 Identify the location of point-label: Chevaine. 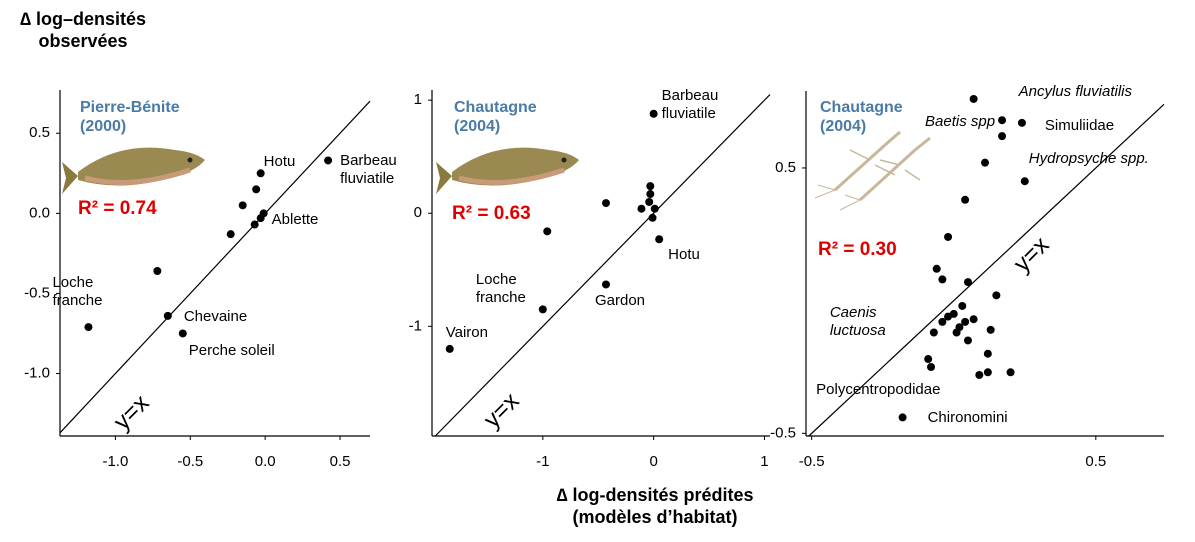
(215, 316).